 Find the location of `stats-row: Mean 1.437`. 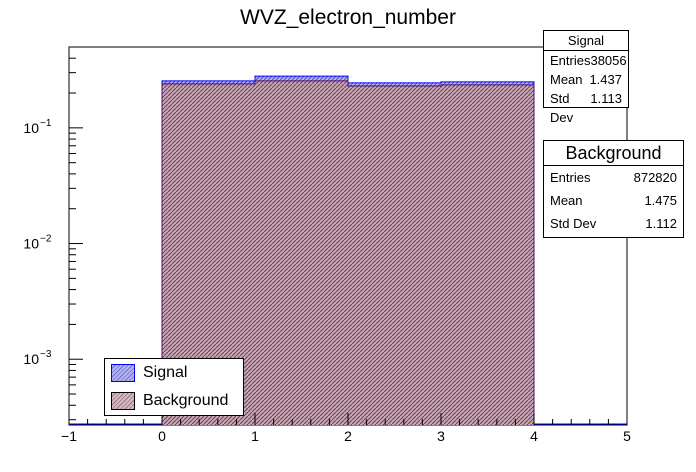

stats-row: Mean 1.437 is located at coordinates (586, 79).